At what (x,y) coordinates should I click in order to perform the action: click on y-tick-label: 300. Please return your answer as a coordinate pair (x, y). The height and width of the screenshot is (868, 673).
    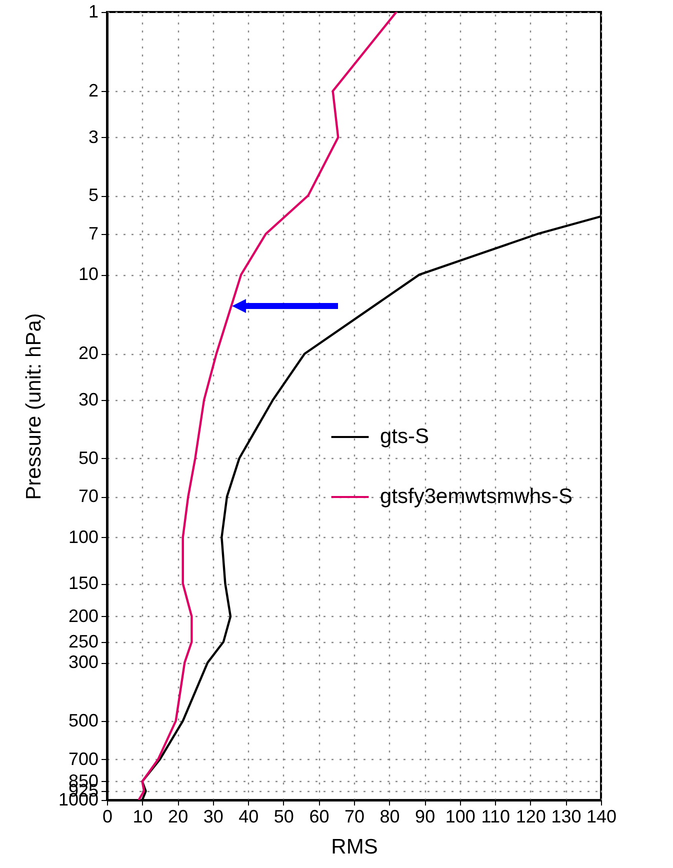
    Looking at the image, I should click on (83, 662).